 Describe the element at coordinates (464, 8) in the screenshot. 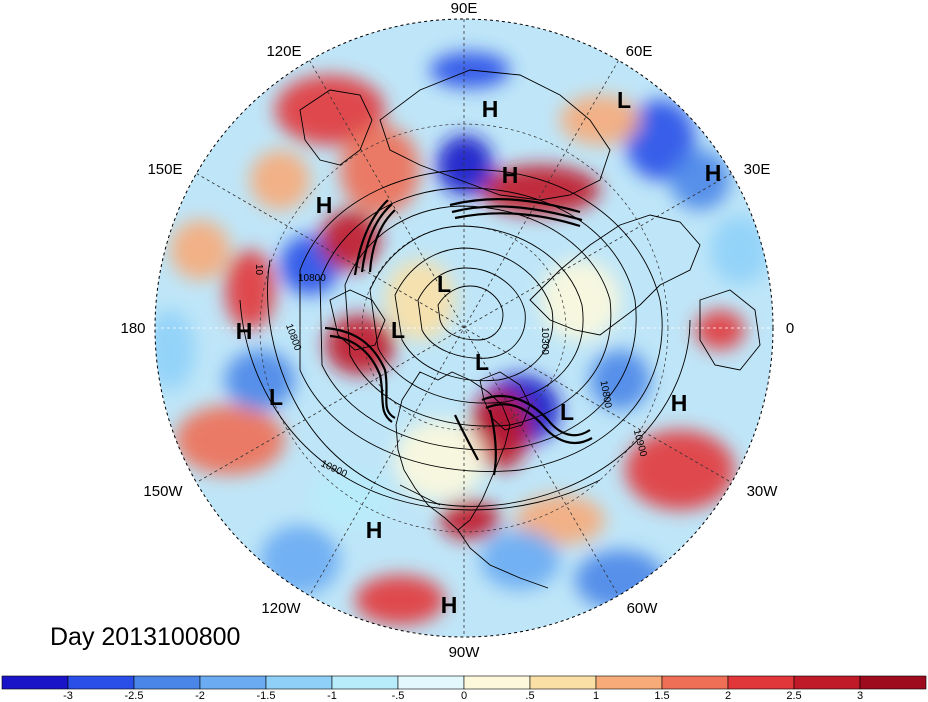

I see `lon-label-90e: 90E` at that location.